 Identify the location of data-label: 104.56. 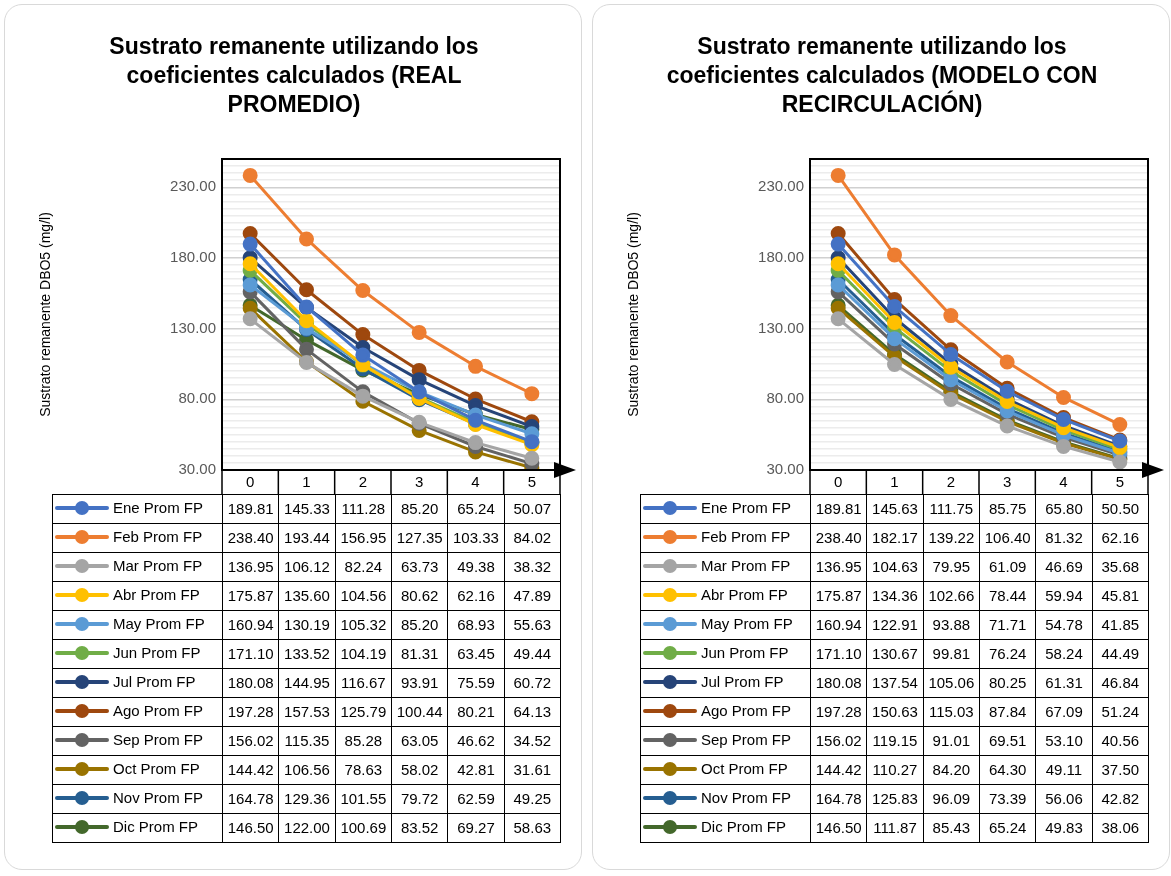
(363, 596).